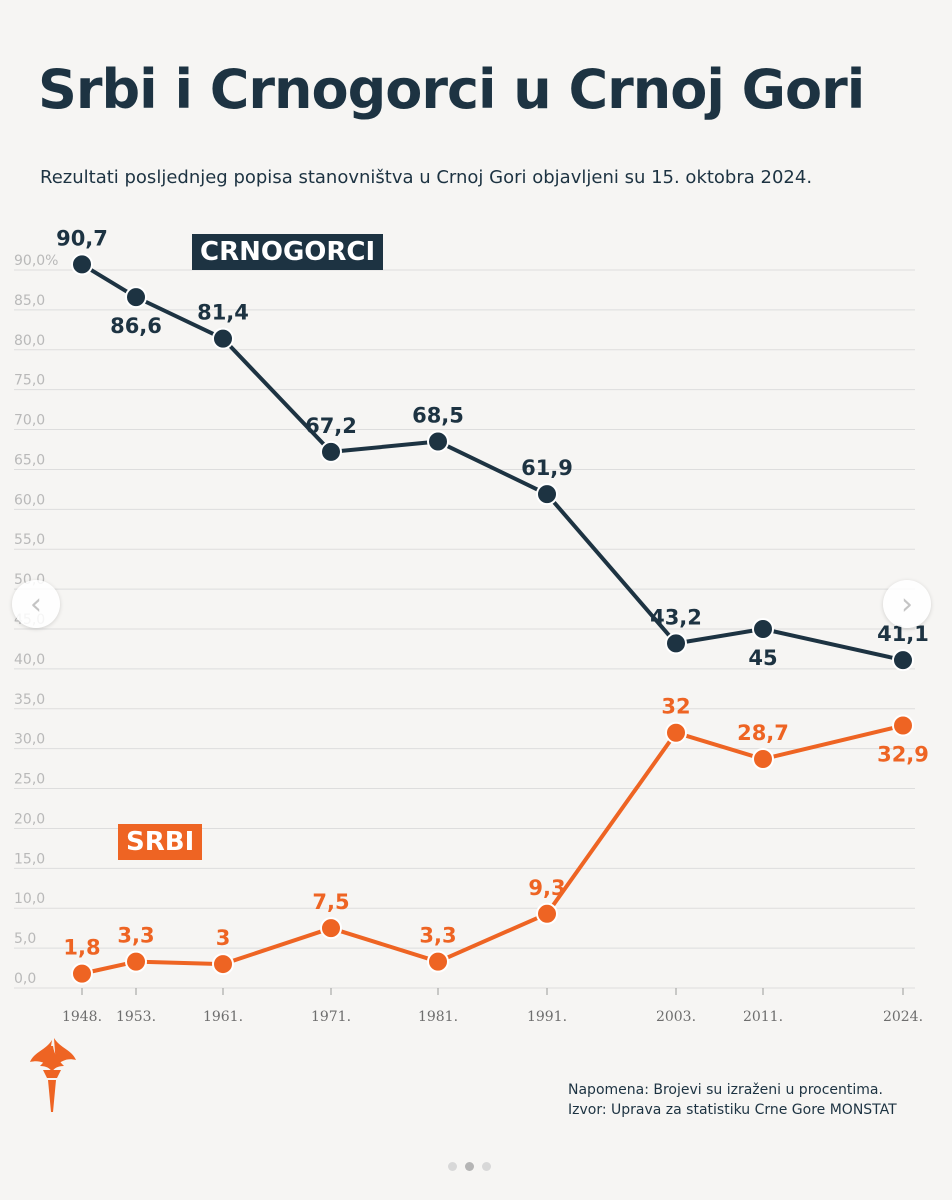 This screenshot has height=1200, width=952. Describe the element at coordinates (330, 902) in the screenshot. I see `data-label: 7,5` at that location.